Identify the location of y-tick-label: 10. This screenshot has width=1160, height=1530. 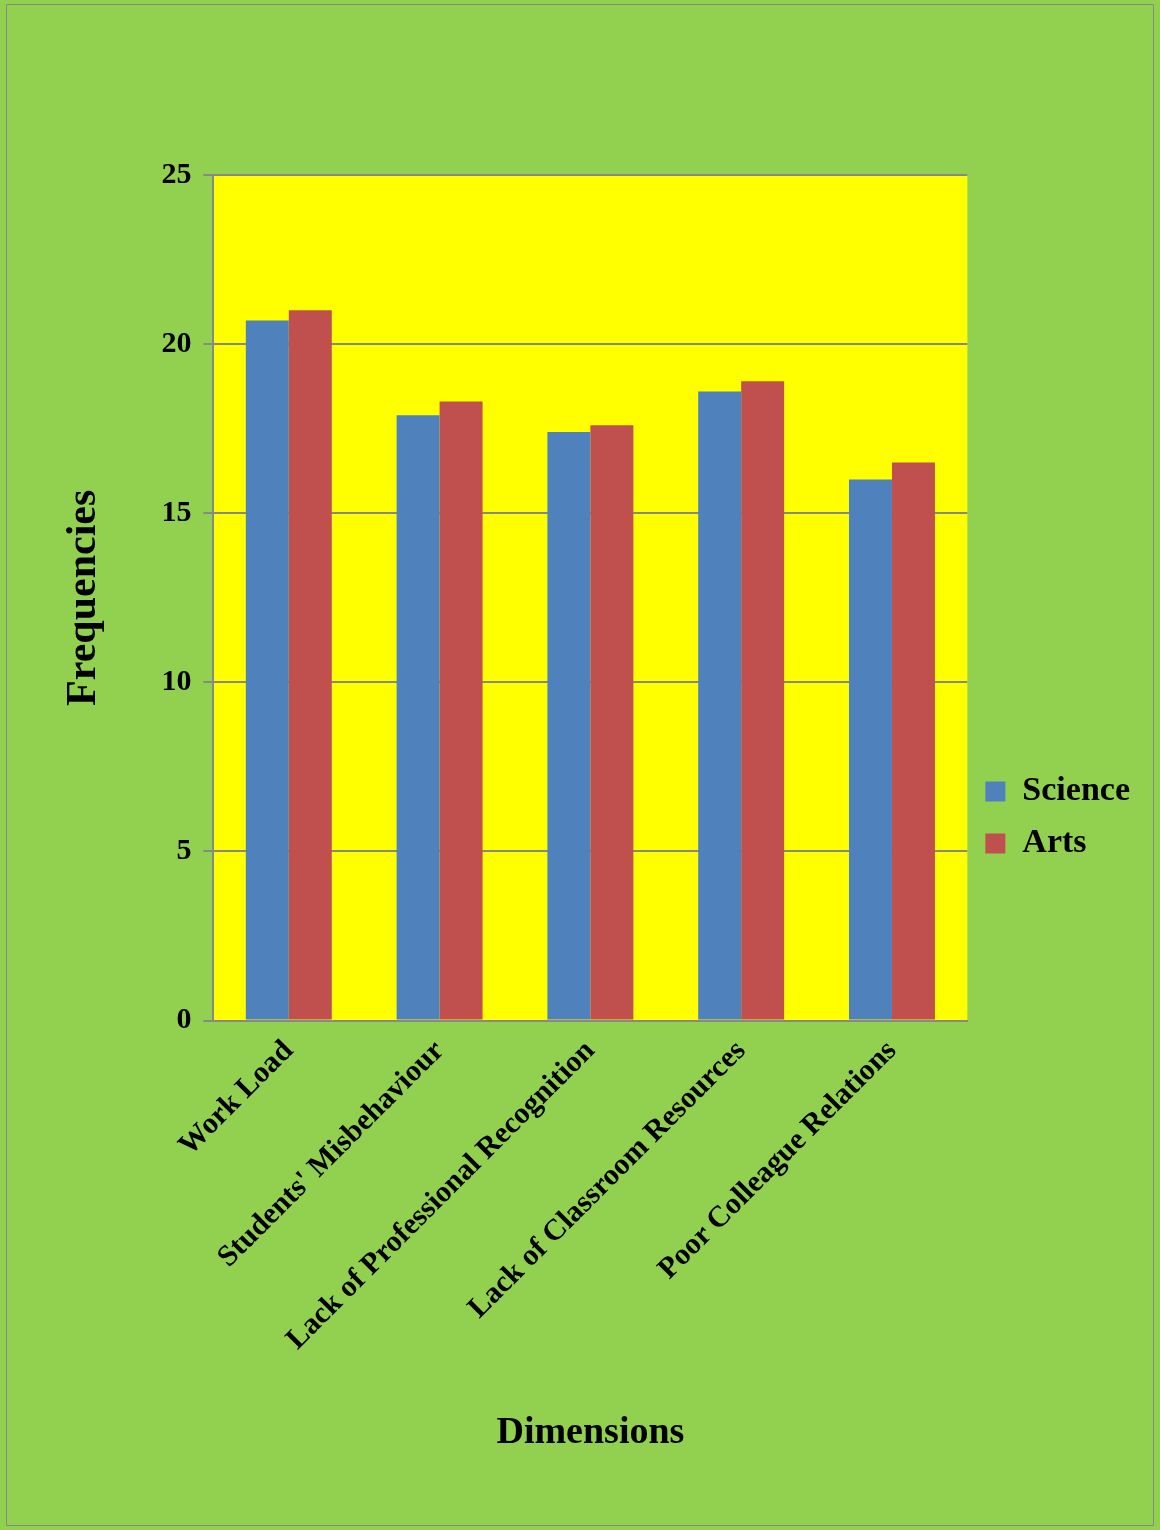
(176, 680).